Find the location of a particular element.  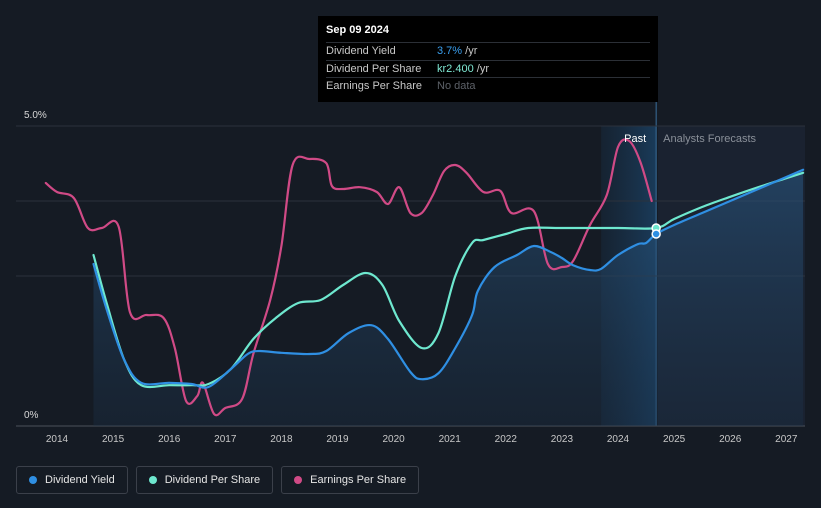

x-tick-label: 2024 is located at coordinates (618, 439).